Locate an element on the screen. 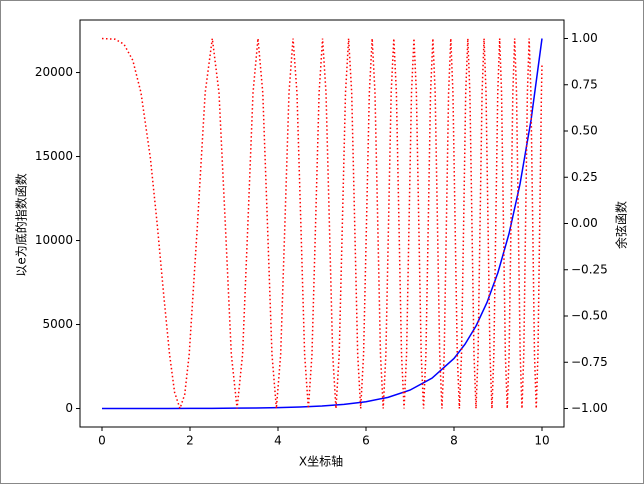 Image resolution: width=644 pixels, height=484 pixels. y2-tick-label: 1.00 is located at coordinates (584, 38).